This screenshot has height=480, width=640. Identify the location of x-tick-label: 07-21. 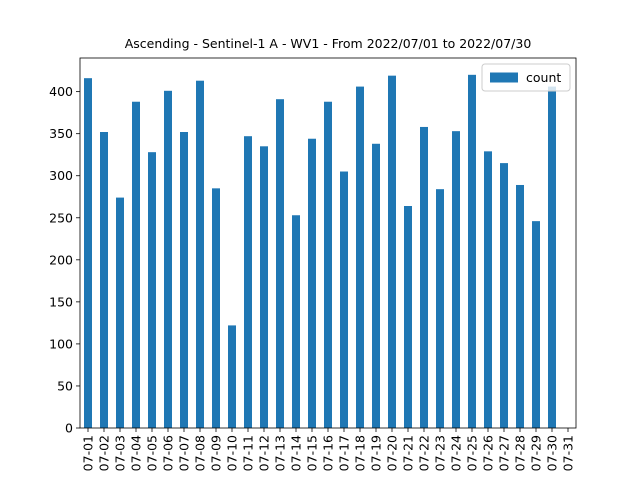
(408, 453).